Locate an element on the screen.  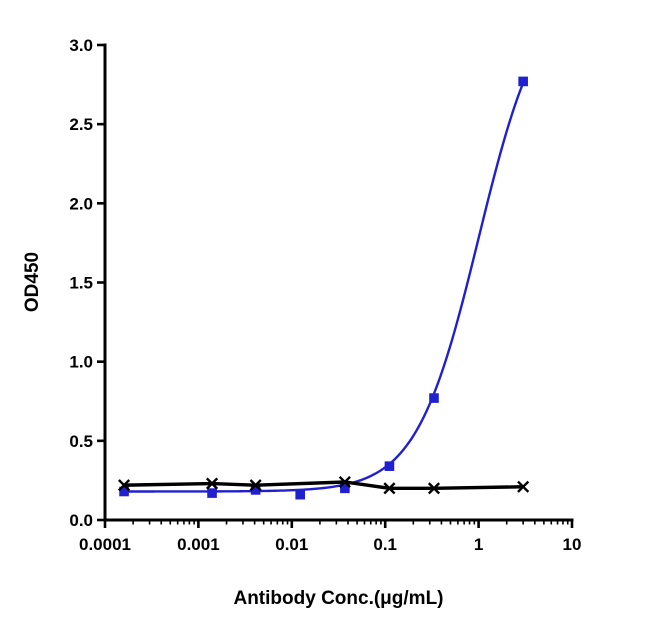
x-tick-label: 0.0001 is located at coordinates (105, 544).